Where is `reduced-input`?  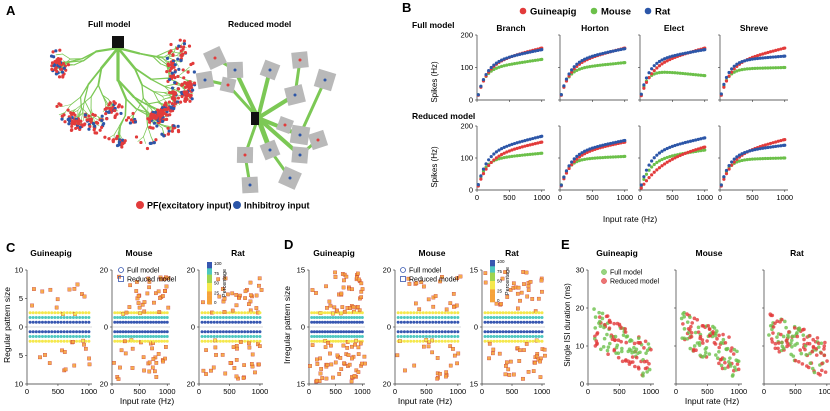
reduced-input is located at coordinates (215, 58).